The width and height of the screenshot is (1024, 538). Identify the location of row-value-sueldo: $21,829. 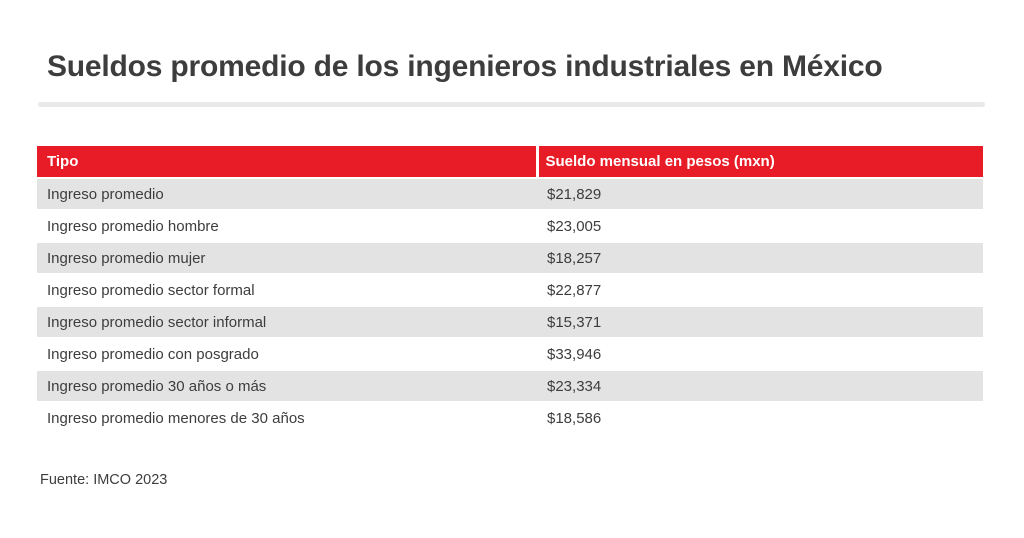
(574, 194).